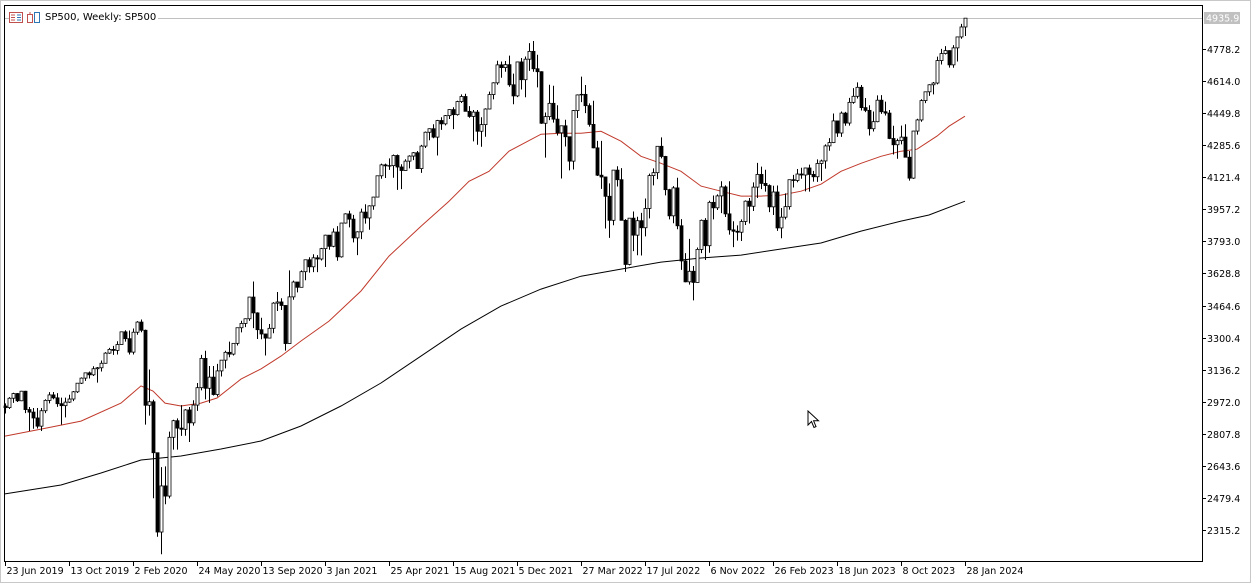  I want to click on x-axis-tick-label: 13 Oct 2019, so click(100, 571).